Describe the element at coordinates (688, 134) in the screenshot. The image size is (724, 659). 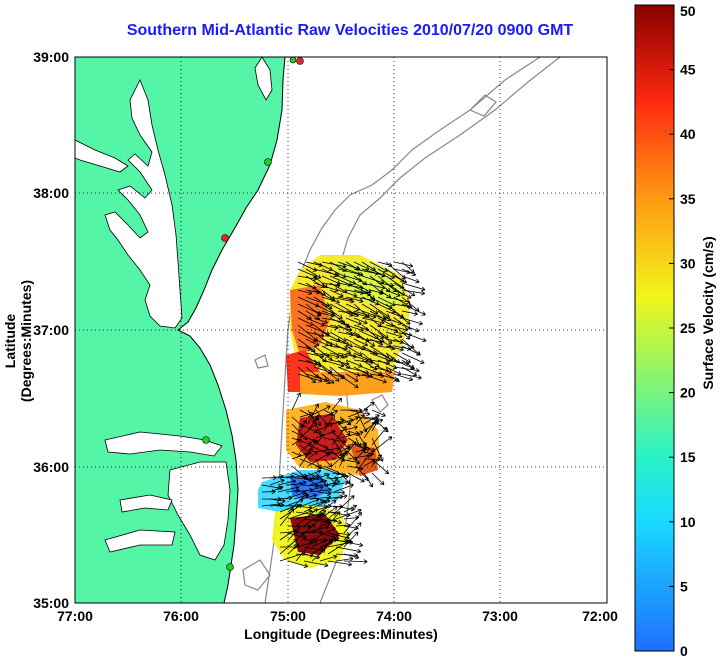
I see `colorbar-tick-label: 40` at that location.